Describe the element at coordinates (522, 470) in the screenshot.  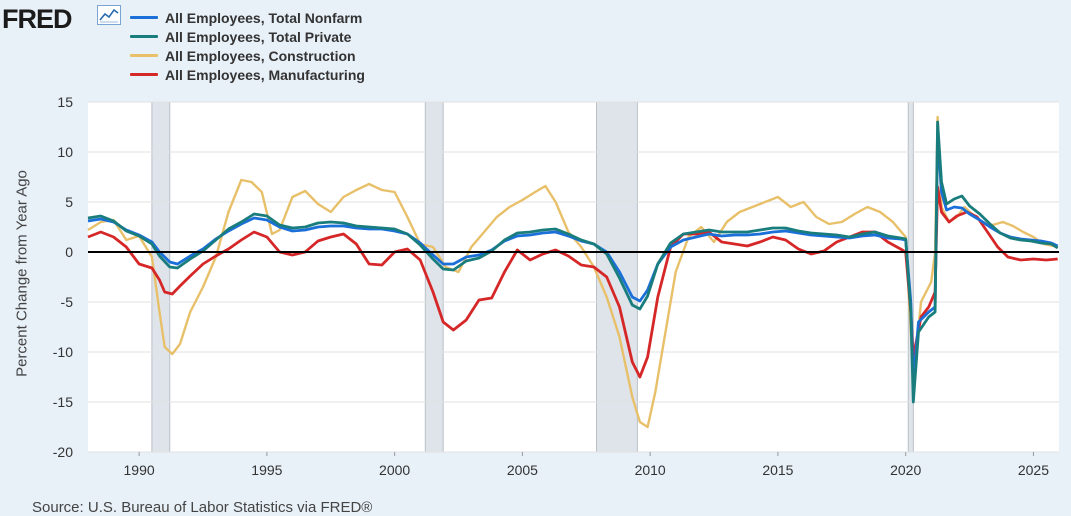
I see `x-tick-label: 2005` at that location.